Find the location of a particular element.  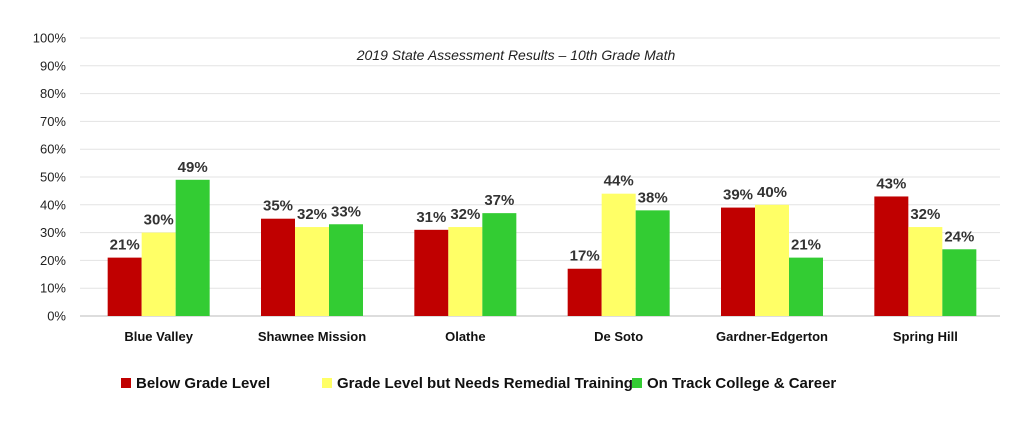

x-category-label: Shawnee Mission is located at coordinates (312, 336).